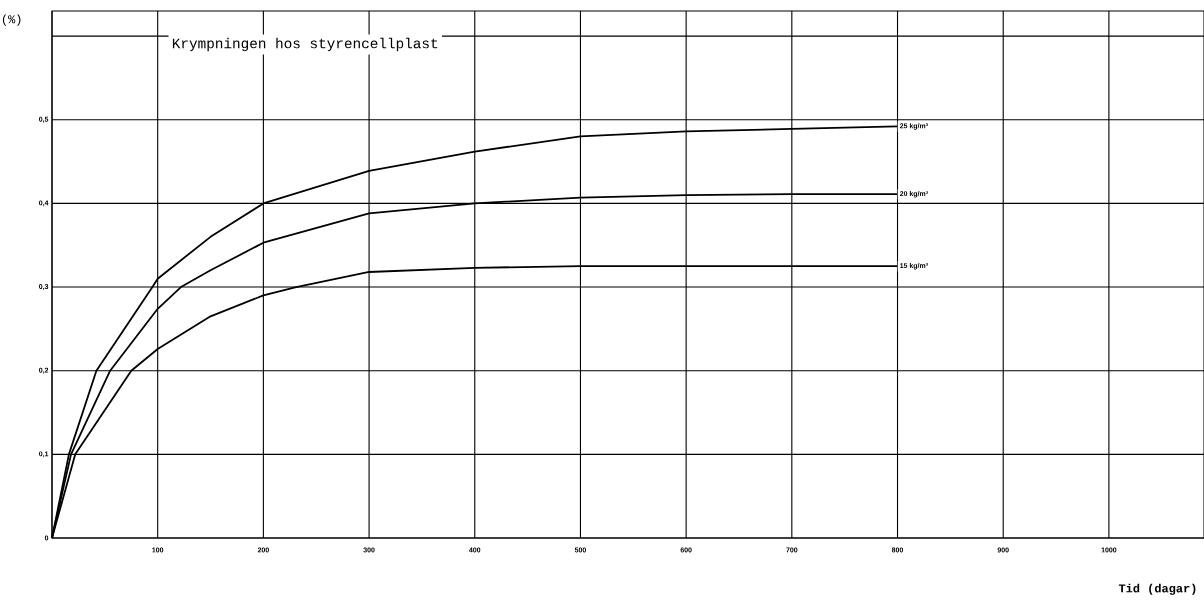  Describe the element at coordinates (1157, 589) in the screenshot. I see `x-axis-title: Tid (dagar)` at that location.